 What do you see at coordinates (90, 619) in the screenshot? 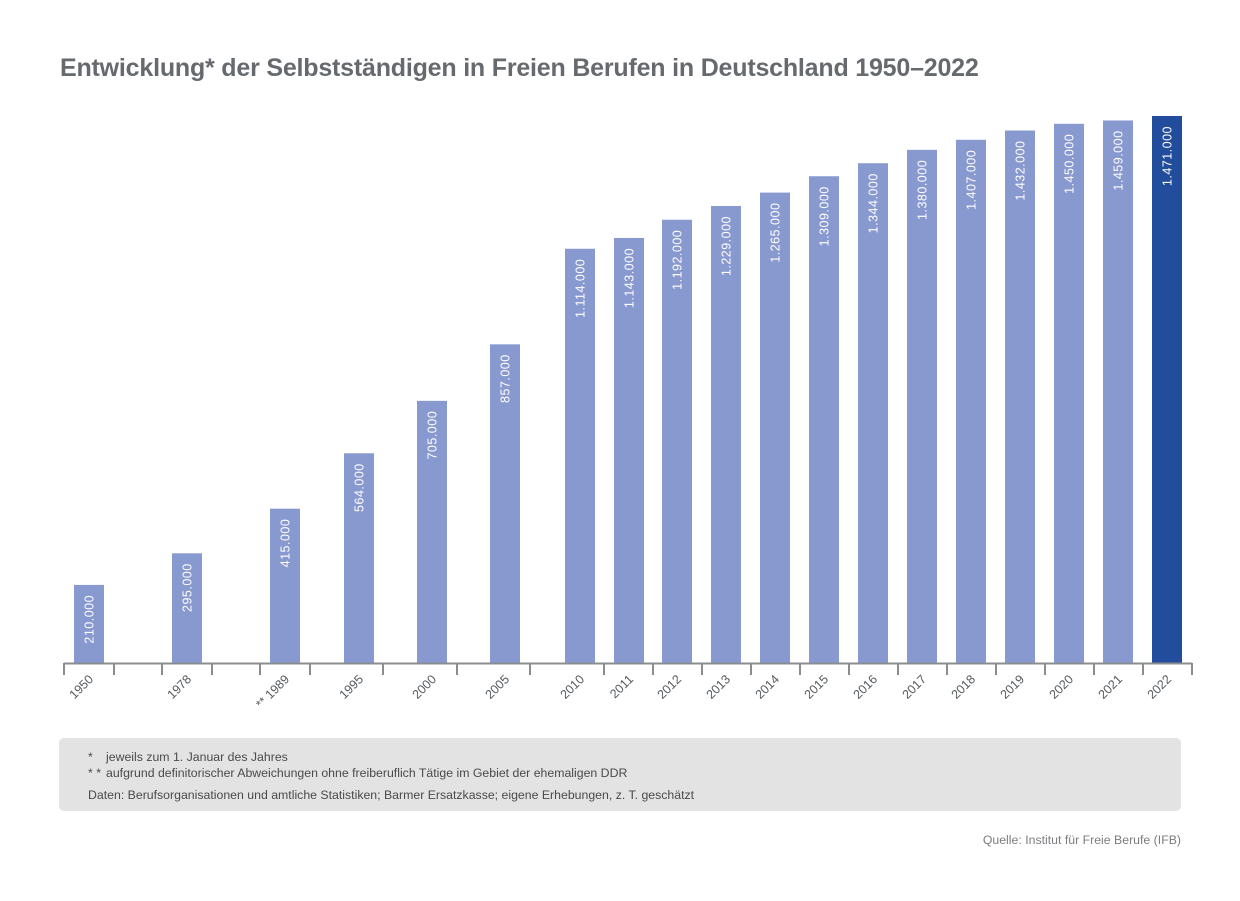
I see `bar-value-label: 210.000` at bounding box center [90, 619].